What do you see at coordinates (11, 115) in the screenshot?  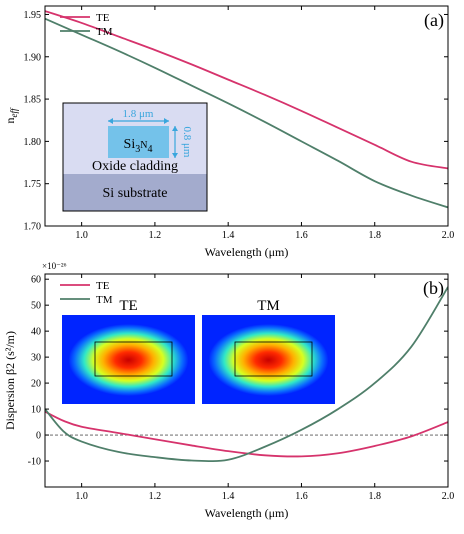 I see `y-axis-label: neff` at bounding box center [11, 115].